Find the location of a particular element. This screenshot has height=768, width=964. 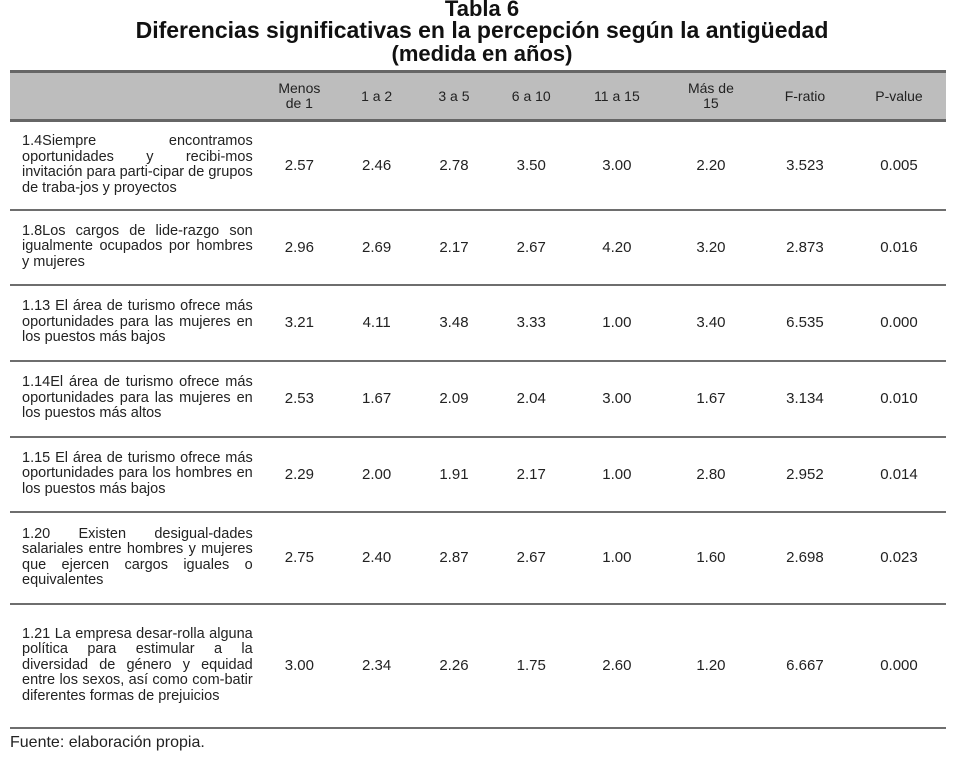

header-line: 15 is located at coordinates (711, 103).